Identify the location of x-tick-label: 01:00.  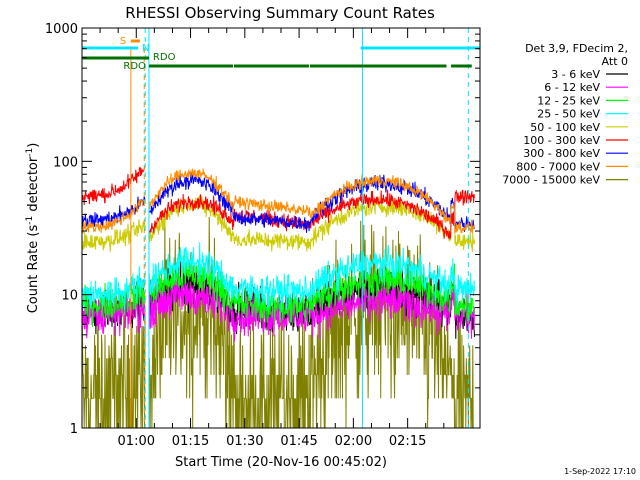
(136, 441).